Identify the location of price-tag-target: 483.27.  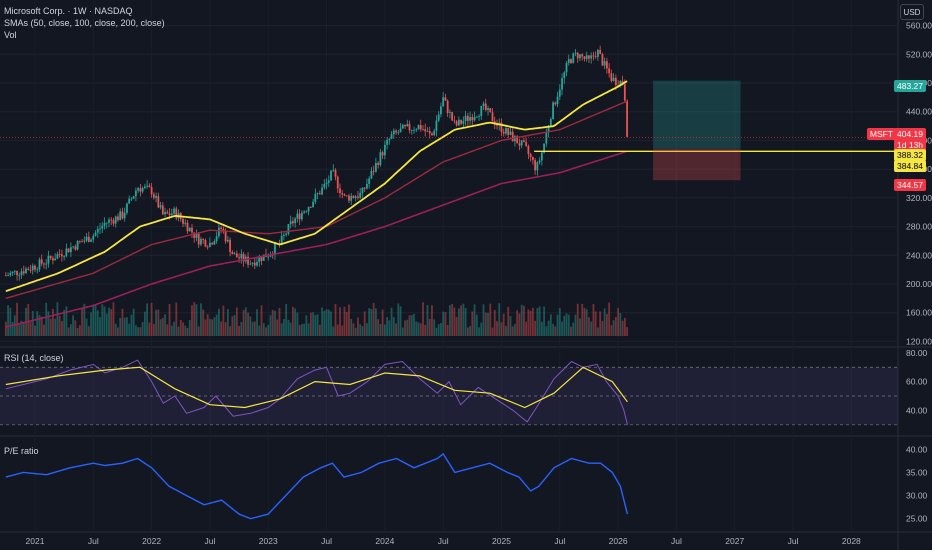
(910, 86).